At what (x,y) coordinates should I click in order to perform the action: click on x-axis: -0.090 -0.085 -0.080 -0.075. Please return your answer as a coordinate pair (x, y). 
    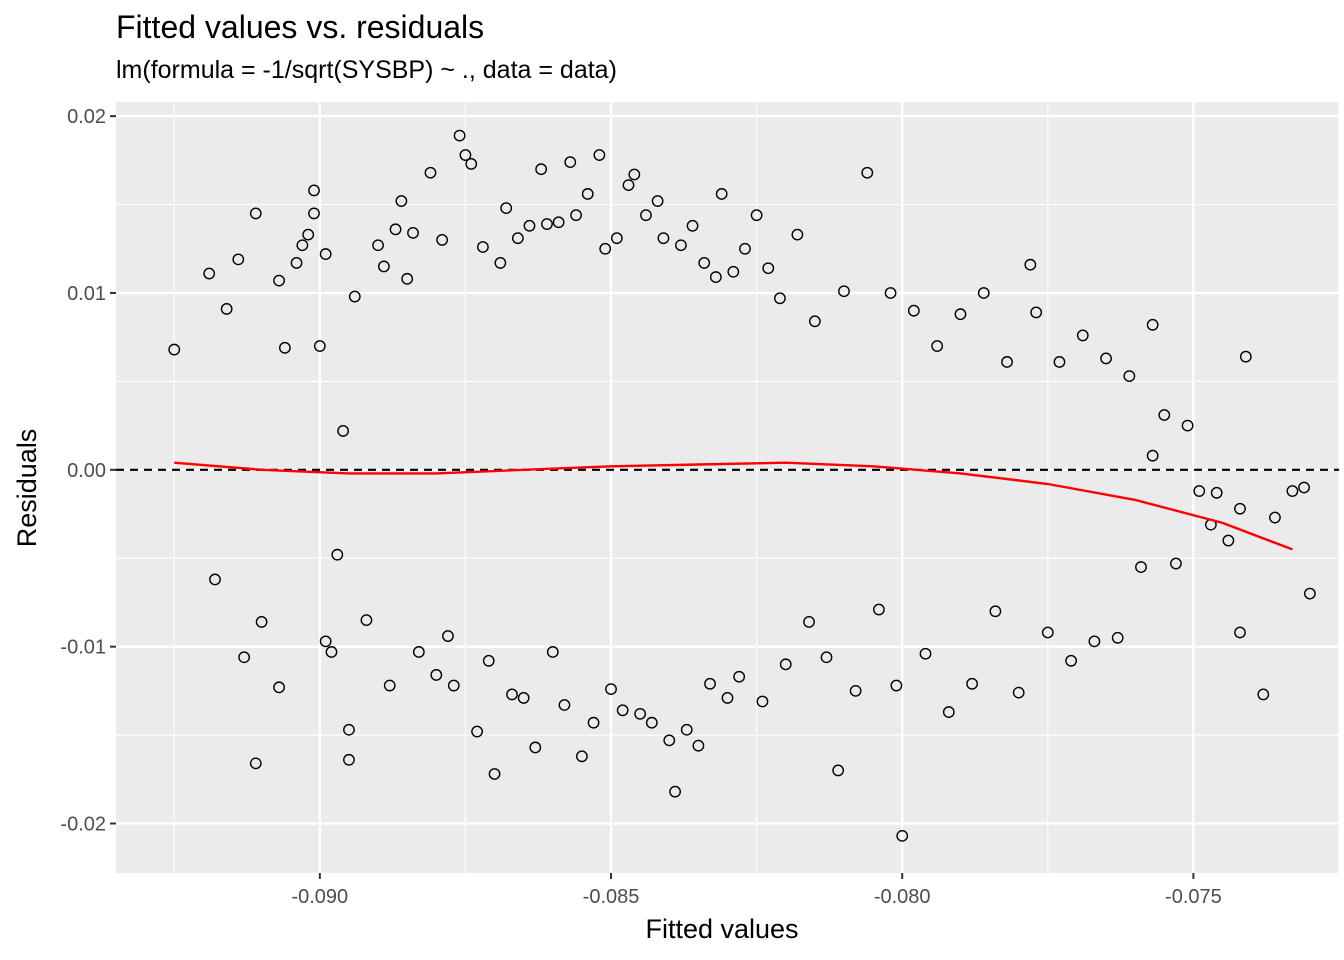
    Looking at the image, I should click on (756, 890).